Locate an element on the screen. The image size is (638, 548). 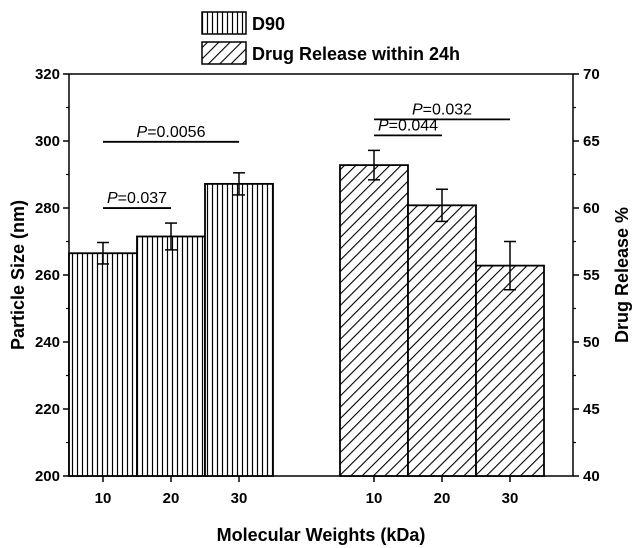
y-tick-label-left: 320 is located at coordinates (47, 74).